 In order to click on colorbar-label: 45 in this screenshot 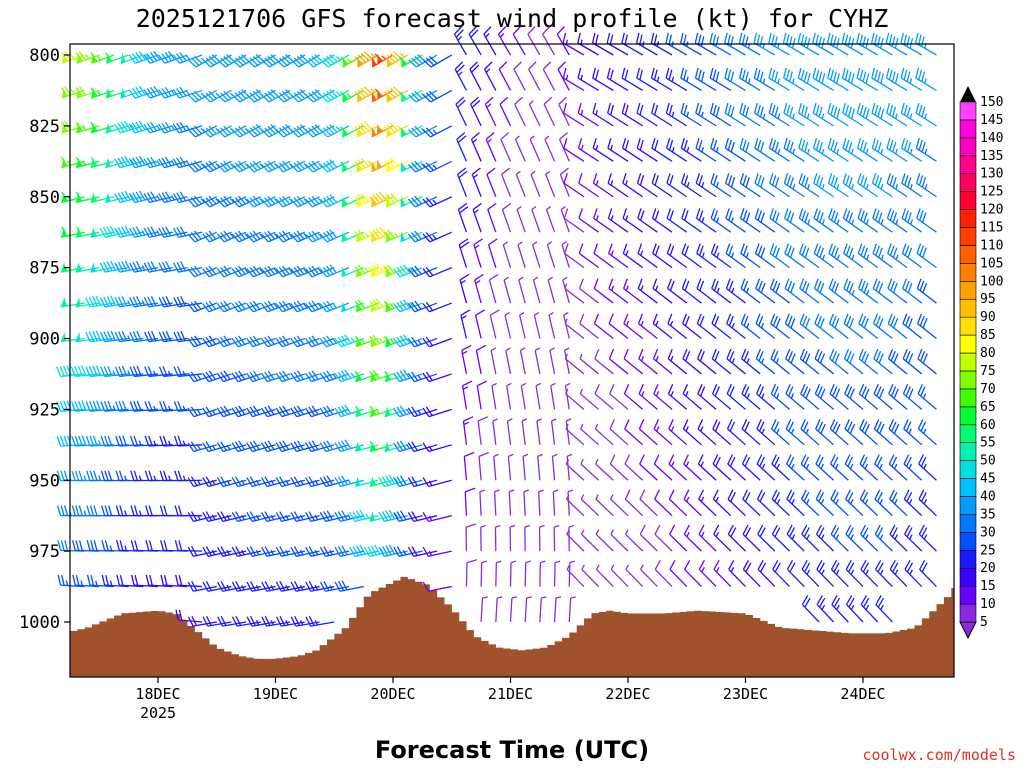, I will do `click(988, 479)`.